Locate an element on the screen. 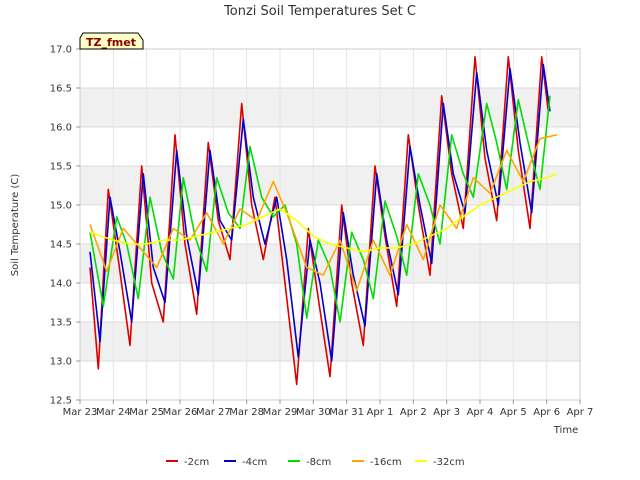 This screenshot has width=640, height=480. x-axis-title: Time is located at coordinates (565, 430).